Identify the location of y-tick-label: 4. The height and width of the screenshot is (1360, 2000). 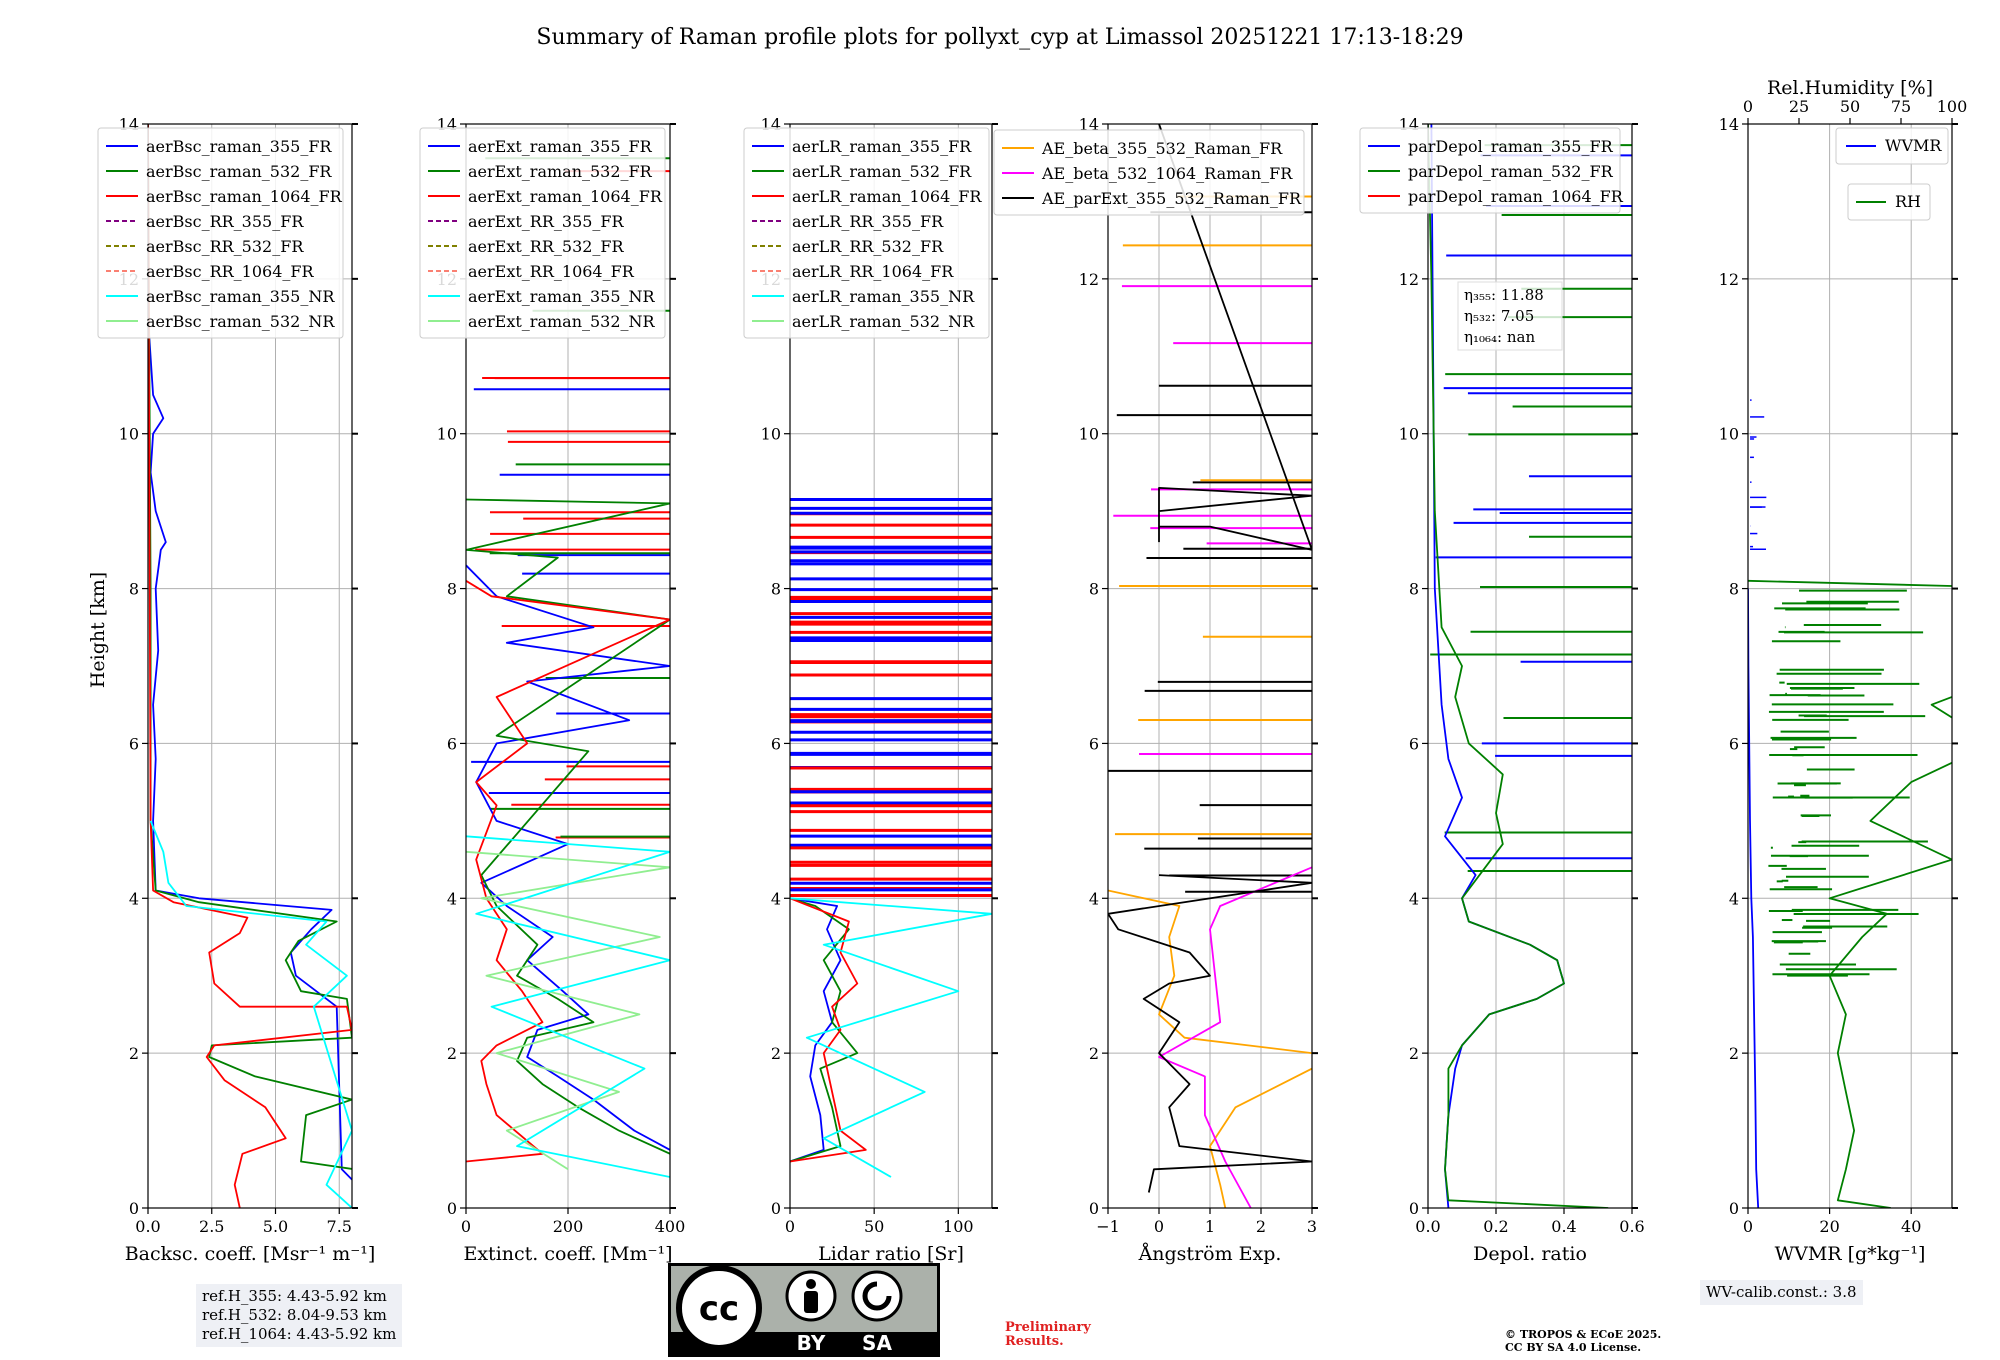
(1734, 898).